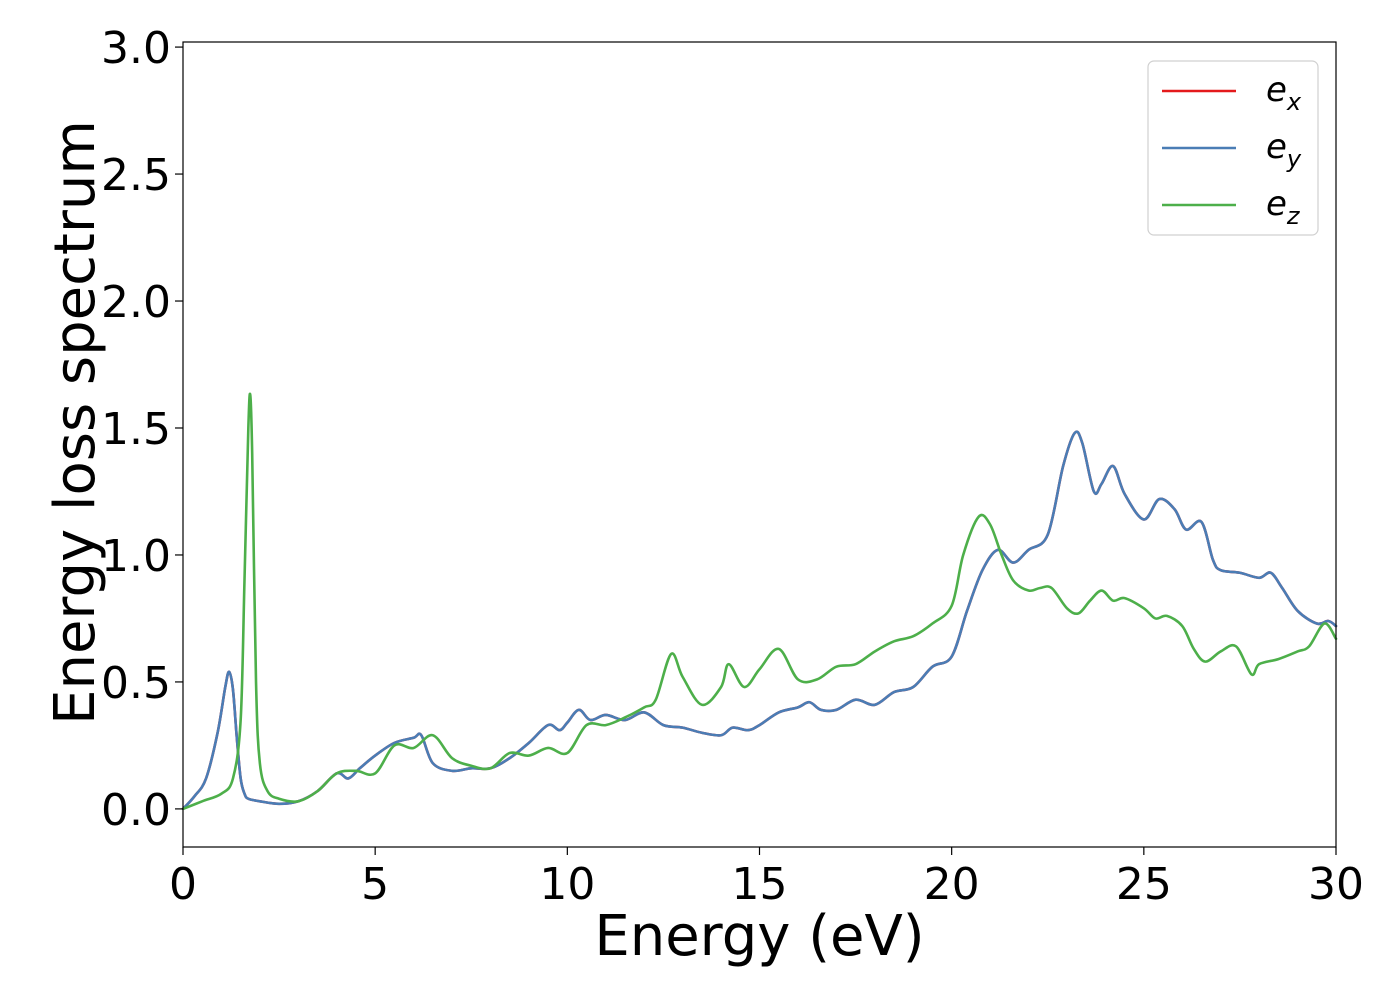 Image resolution: width=1400 pixels, height=1000 pixels. What do you see at coordinates (759, 936) in the screenshot?
I see `x-axis-title: Energy (eV)` at bounding box center [759, 936].